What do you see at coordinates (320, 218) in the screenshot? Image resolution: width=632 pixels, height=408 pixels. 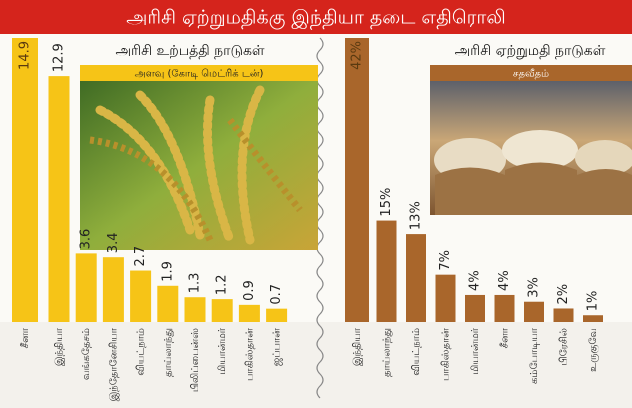 I see `divider` at bounding box center [320, 218].